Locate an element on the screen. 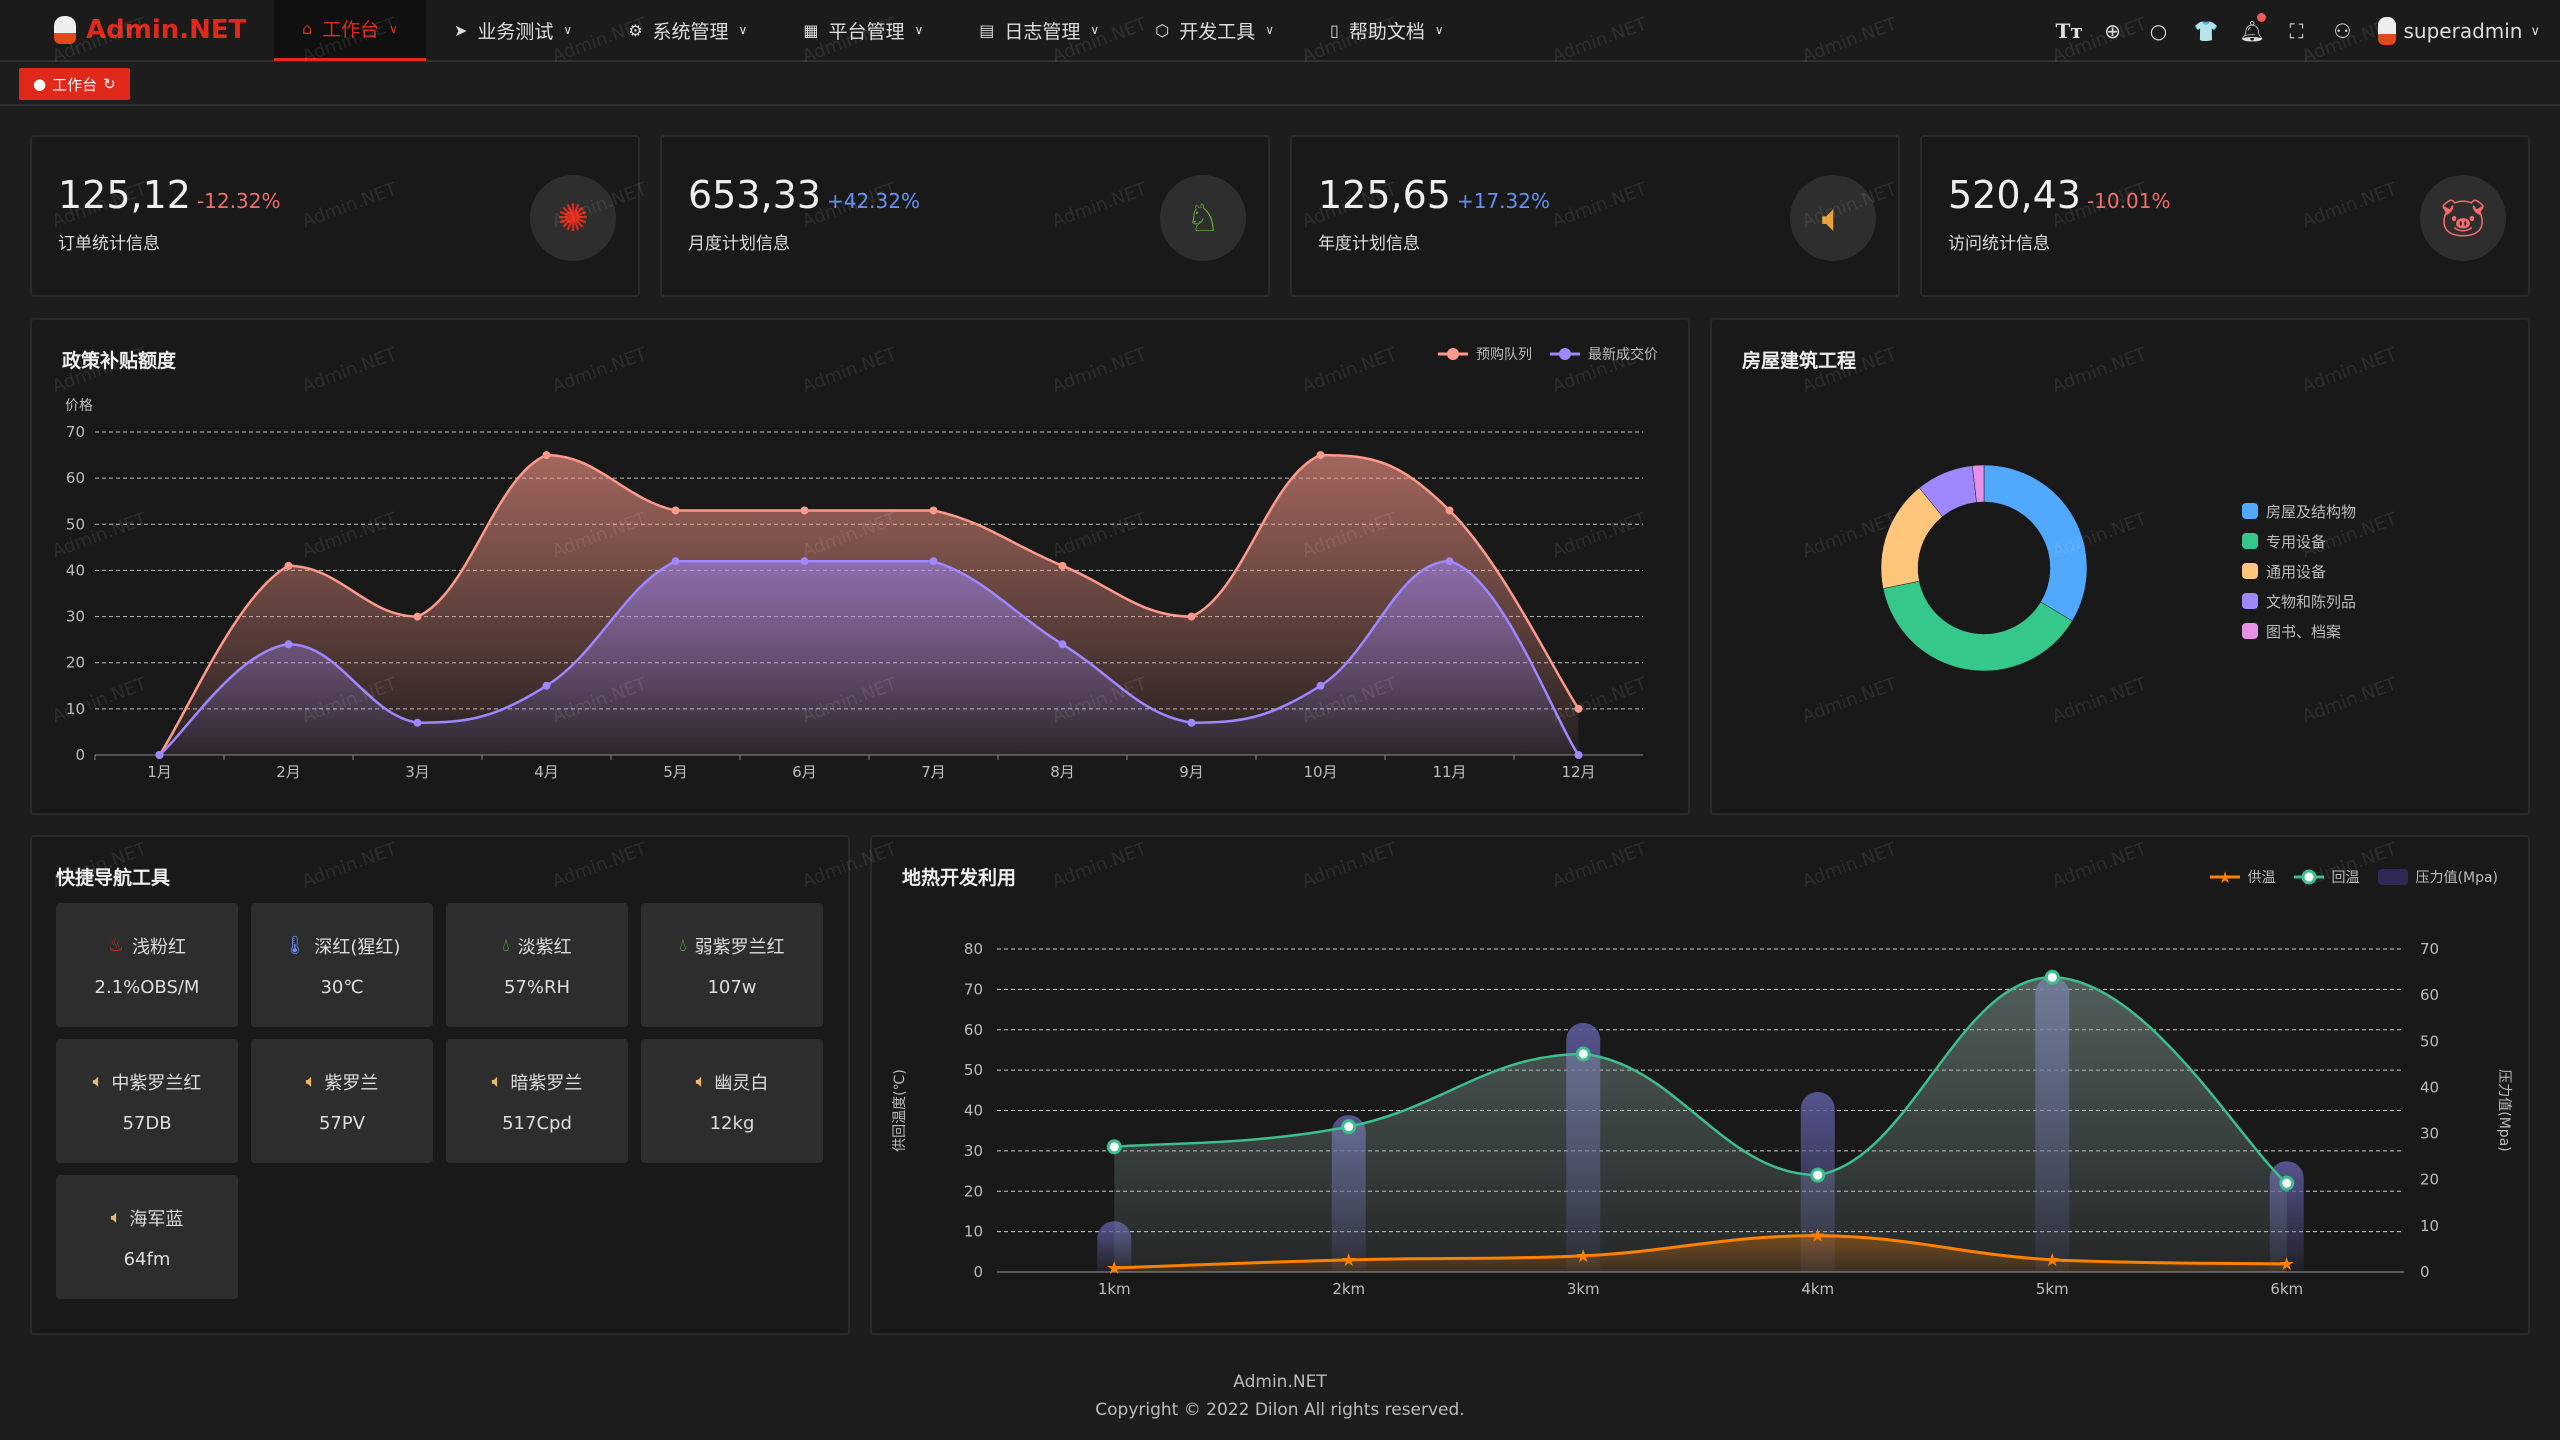 This screenshot has height=1440, width=2560. user-icon: ⚇ is located at coordinates (2342, 31).